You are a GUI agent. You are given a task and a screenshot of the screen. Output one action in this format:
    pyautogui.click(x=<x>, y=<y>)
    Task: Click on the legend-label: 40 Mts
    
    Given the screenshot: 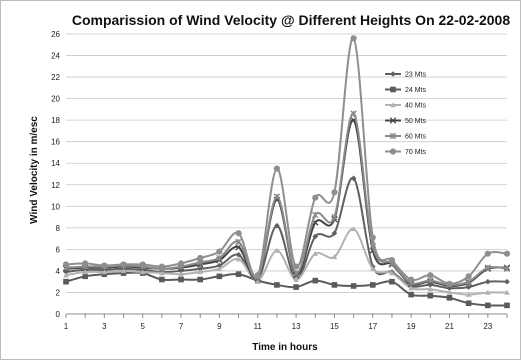 What is the action you would take?
    pyautogui.click(x=416, y=106)
    